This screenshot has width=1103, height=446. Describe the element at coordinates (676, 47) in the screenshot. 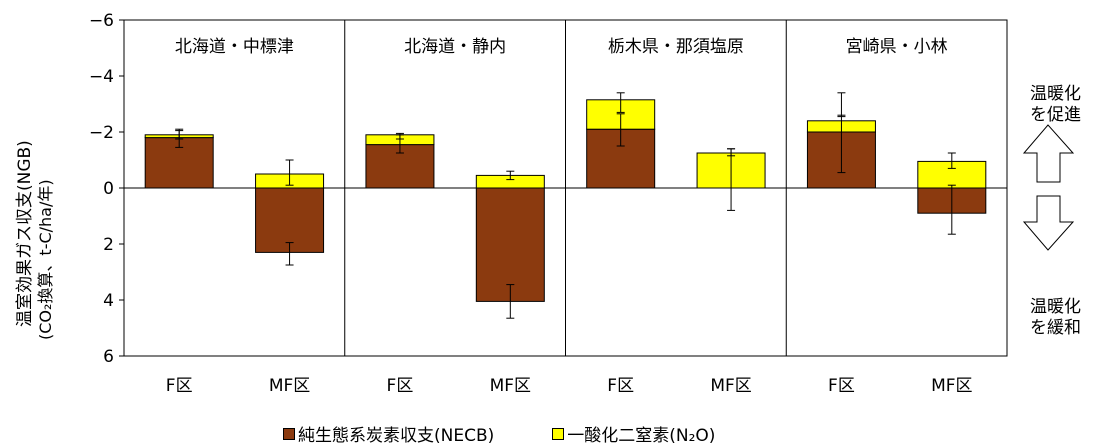

I see `group-title: 栃木県・那須塩原` at that location.